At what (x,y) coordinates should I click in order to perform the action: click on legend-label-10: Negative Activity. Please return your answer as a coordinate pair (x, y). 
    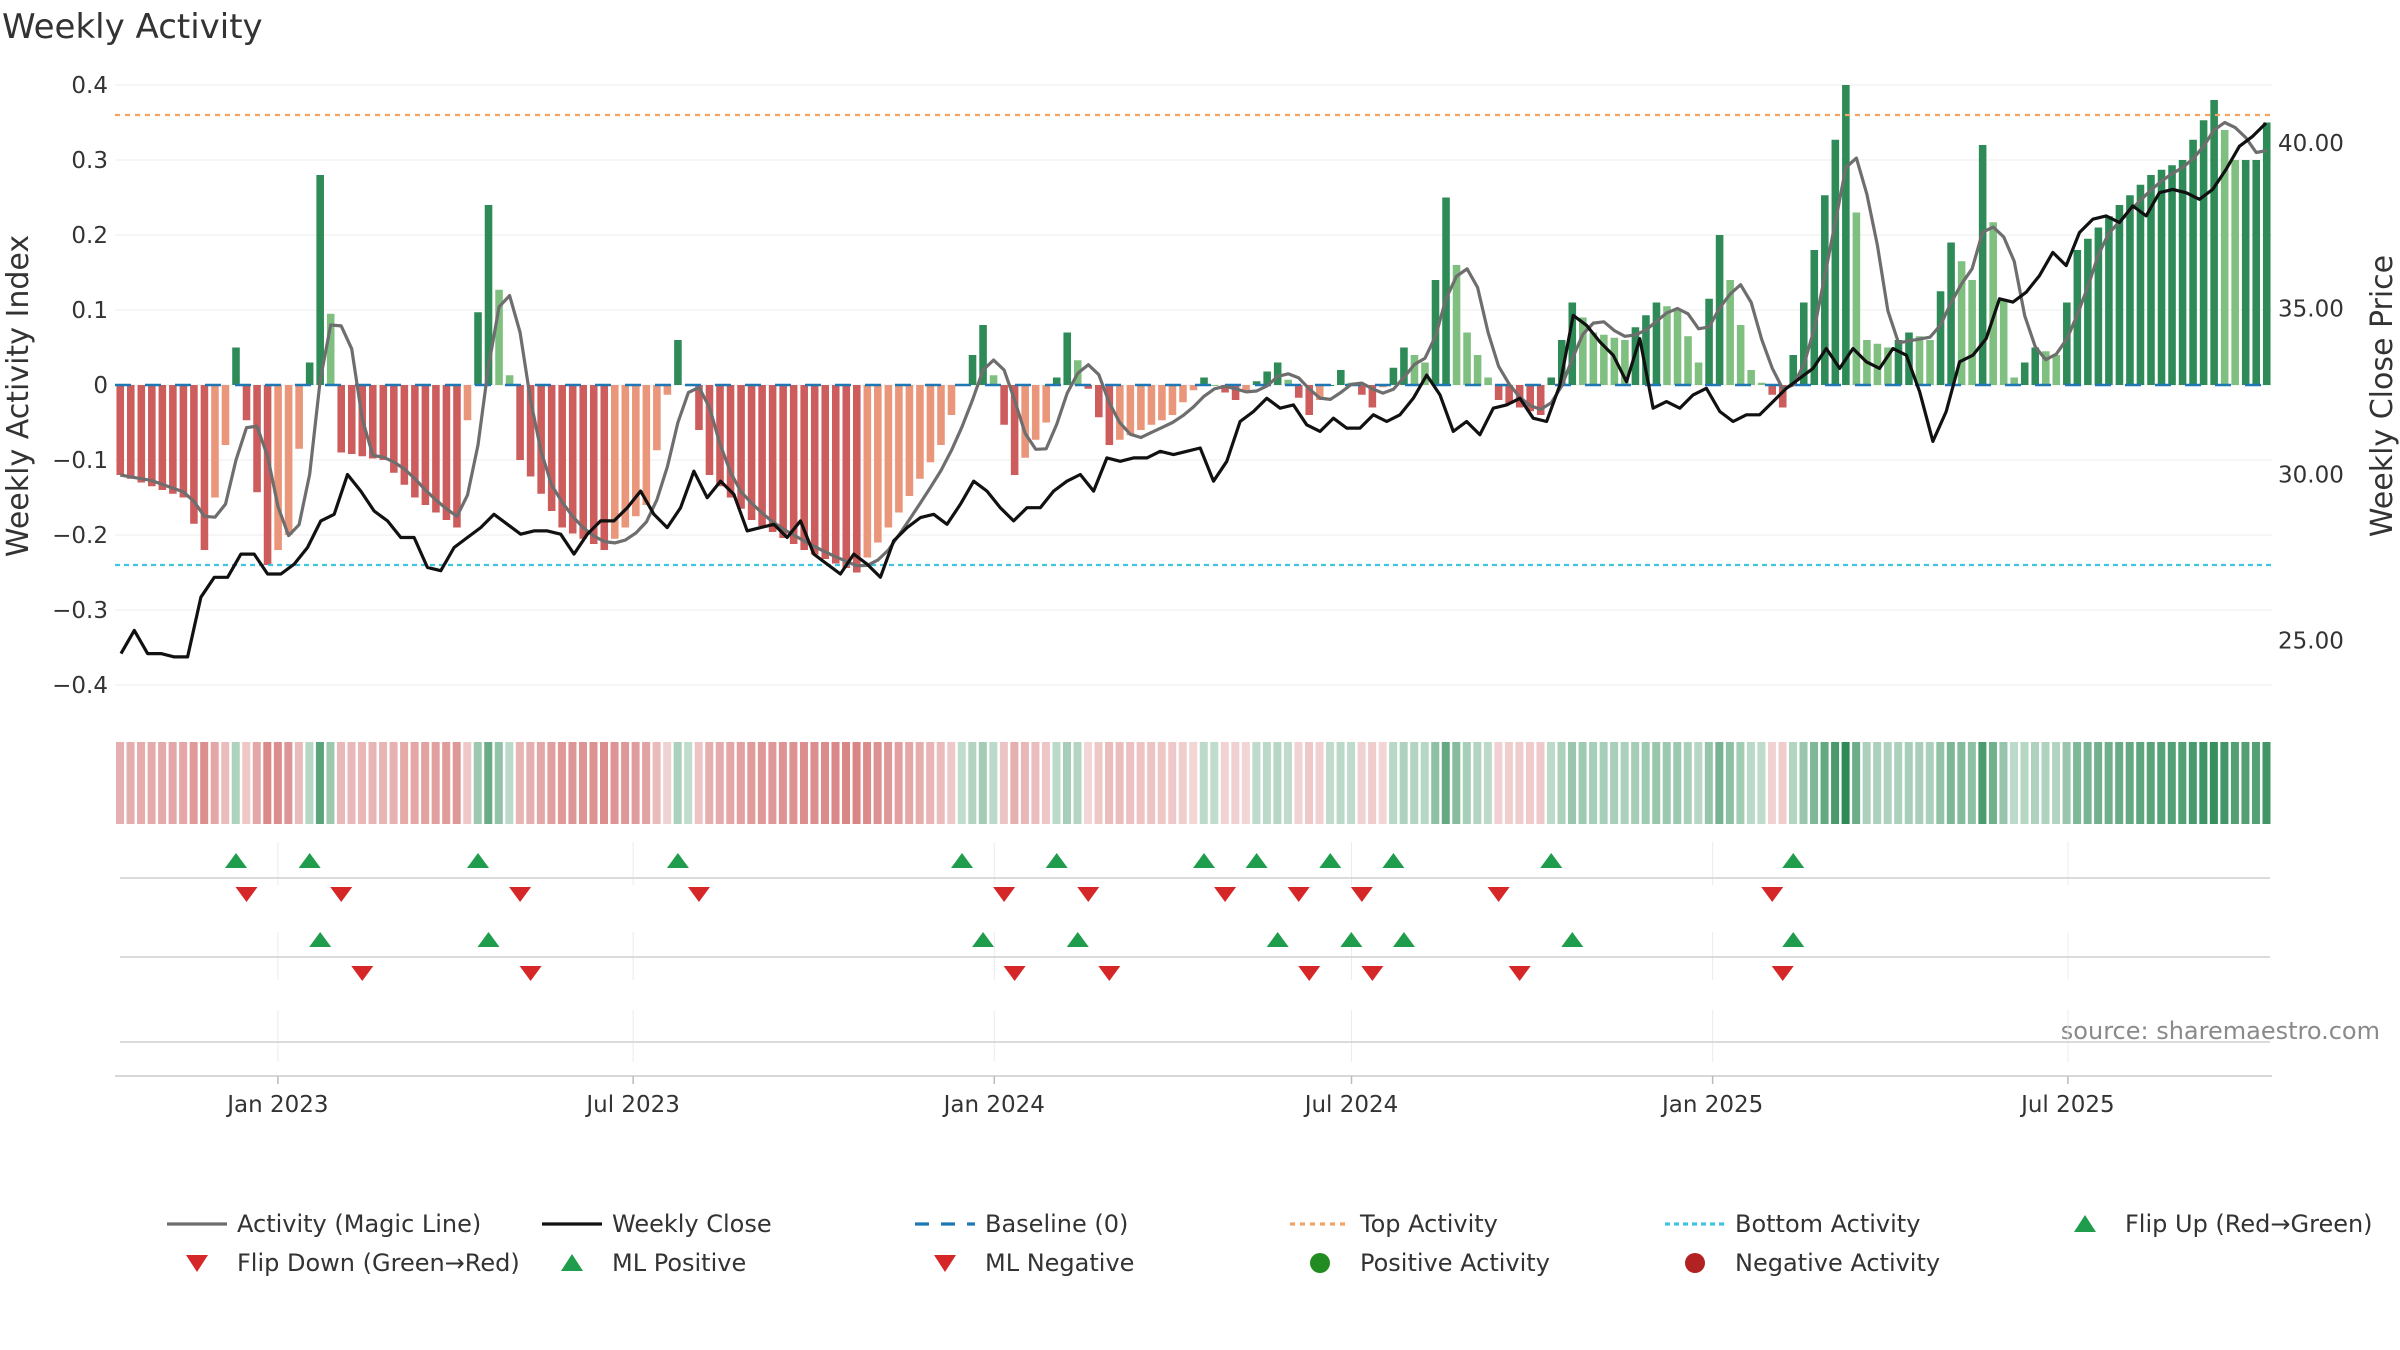
    Looking at the image, I should click on (1837, 1263).